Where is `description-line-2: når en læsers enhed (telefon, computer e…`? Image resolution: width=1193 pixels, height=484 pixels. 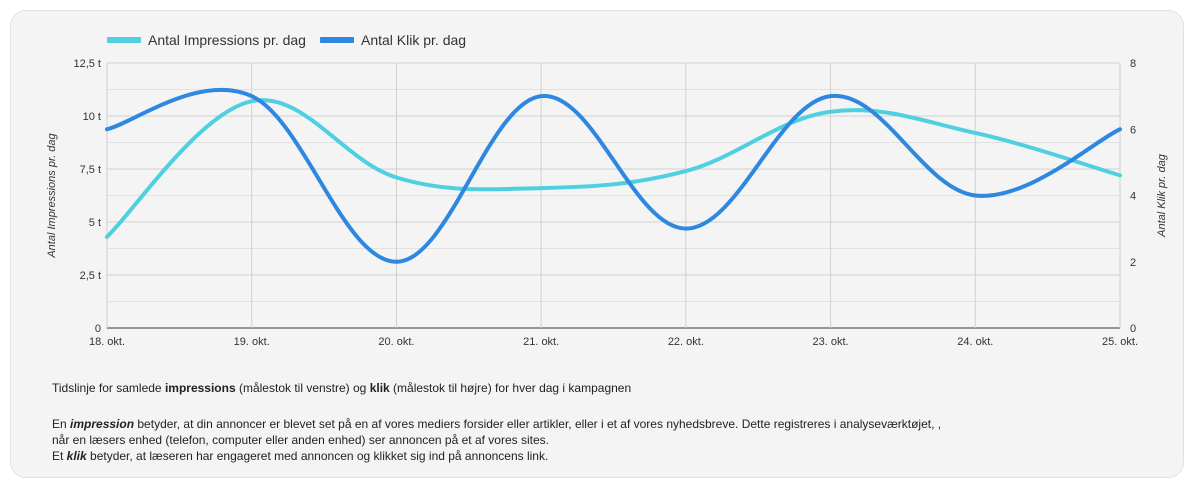
description-line-2: når en læsers enhed (telefon, computer e… is located at coordinates (300, 440).